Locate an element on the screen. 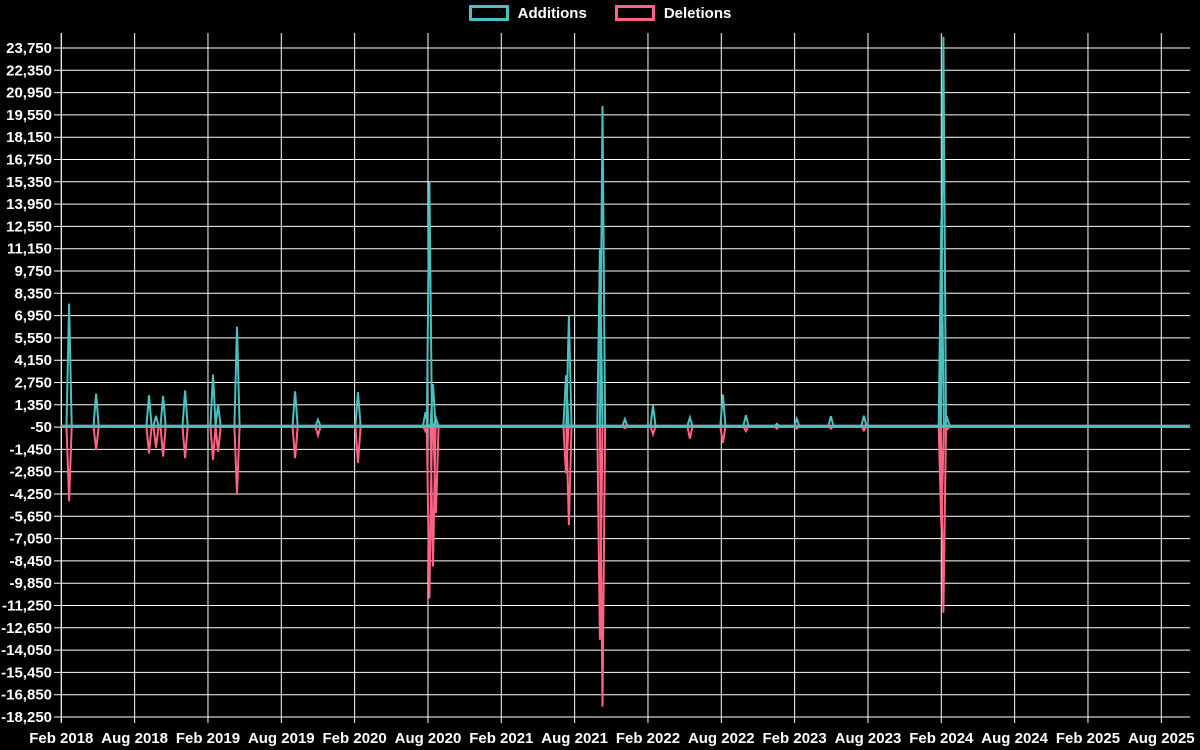  x-tick-label: Aug 2025 is located at coordinates (1161, 738).